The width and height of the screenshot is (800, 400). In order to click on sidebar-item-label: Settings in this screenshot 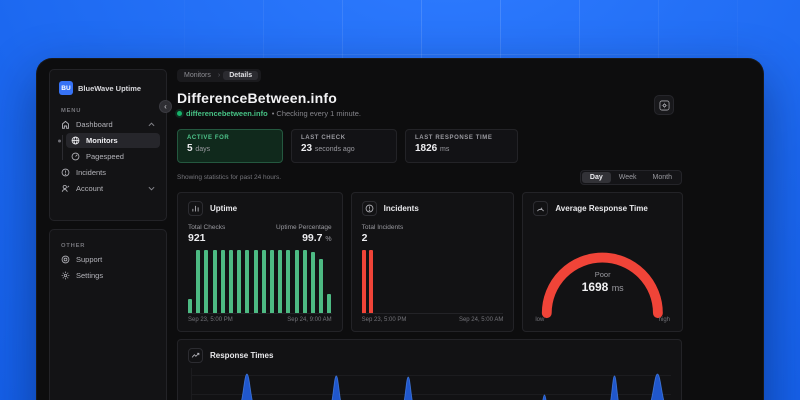, I will do `click(90, 275)`.